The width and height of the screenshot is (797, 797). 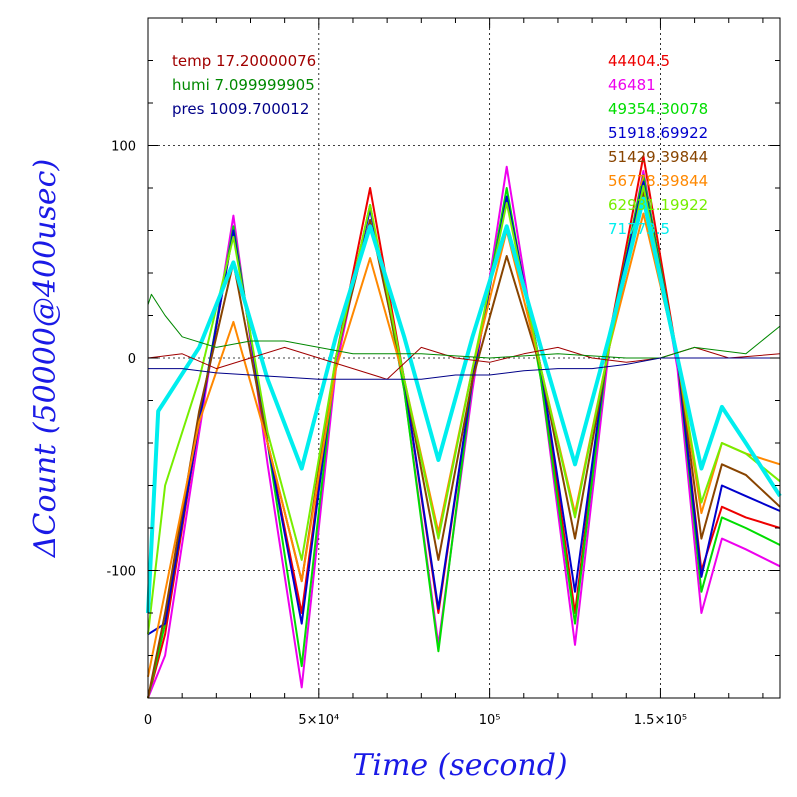 What do you see at coordinates (132, 359) in the screenshot?
I see `y-tick-label: 0` at bounding box center [132, 359].